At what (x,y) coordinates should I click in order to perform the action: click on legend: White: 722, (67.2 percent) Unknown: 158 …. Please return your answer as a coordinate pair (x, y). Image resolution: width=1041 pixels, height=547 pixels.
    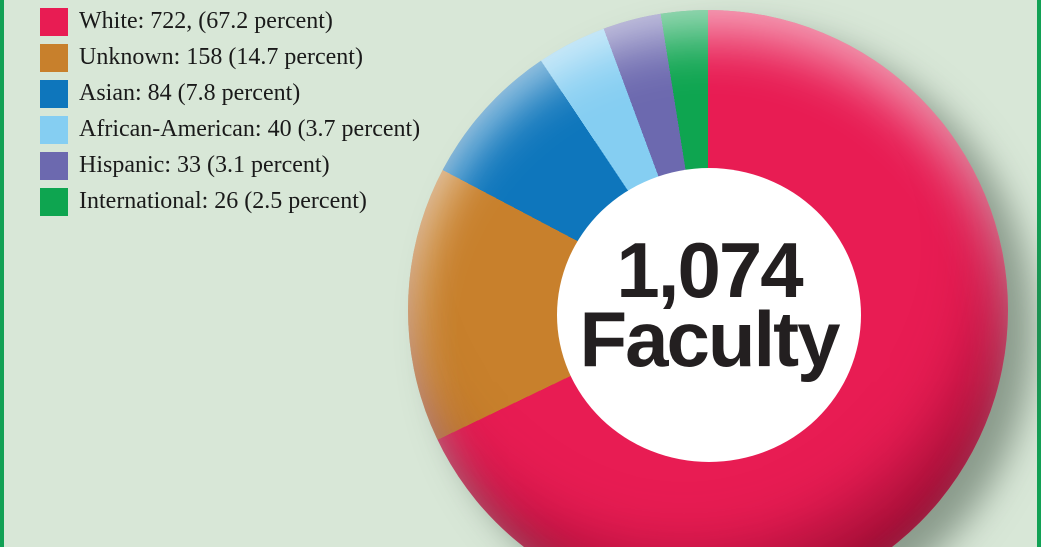
    Looking at the image, I should click on (230, 115).